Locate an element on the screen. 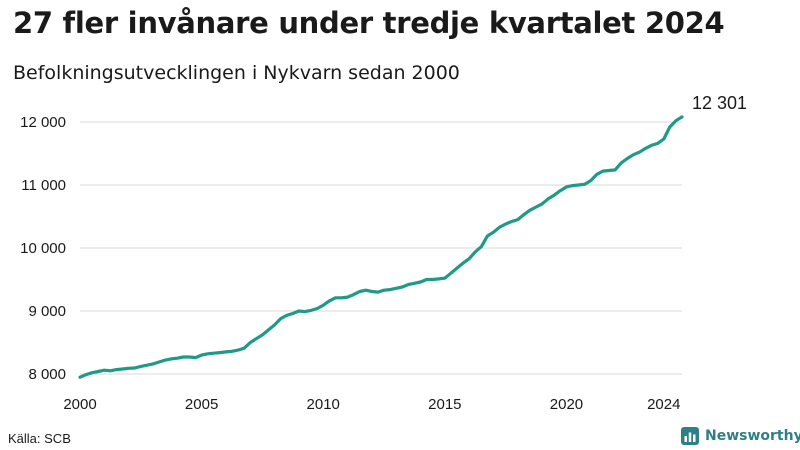 This screenshot has height=450, width=800. source-note: Källa: SCB is located at coordinates (39, 438).